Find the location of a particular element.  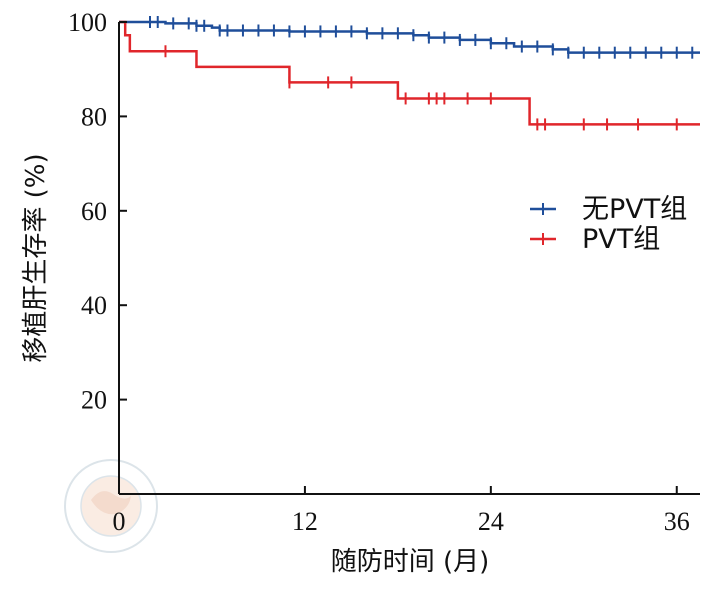

y-tick-label: 60 is located at coordinates (94, 211).